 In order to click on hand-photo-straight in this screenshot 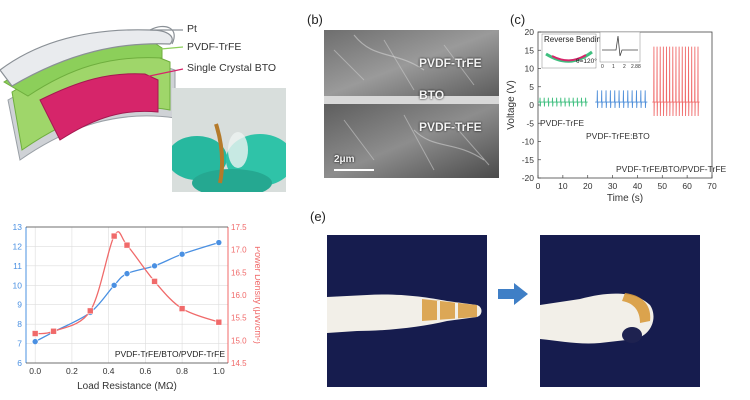, I will do `click(407, 311)`.